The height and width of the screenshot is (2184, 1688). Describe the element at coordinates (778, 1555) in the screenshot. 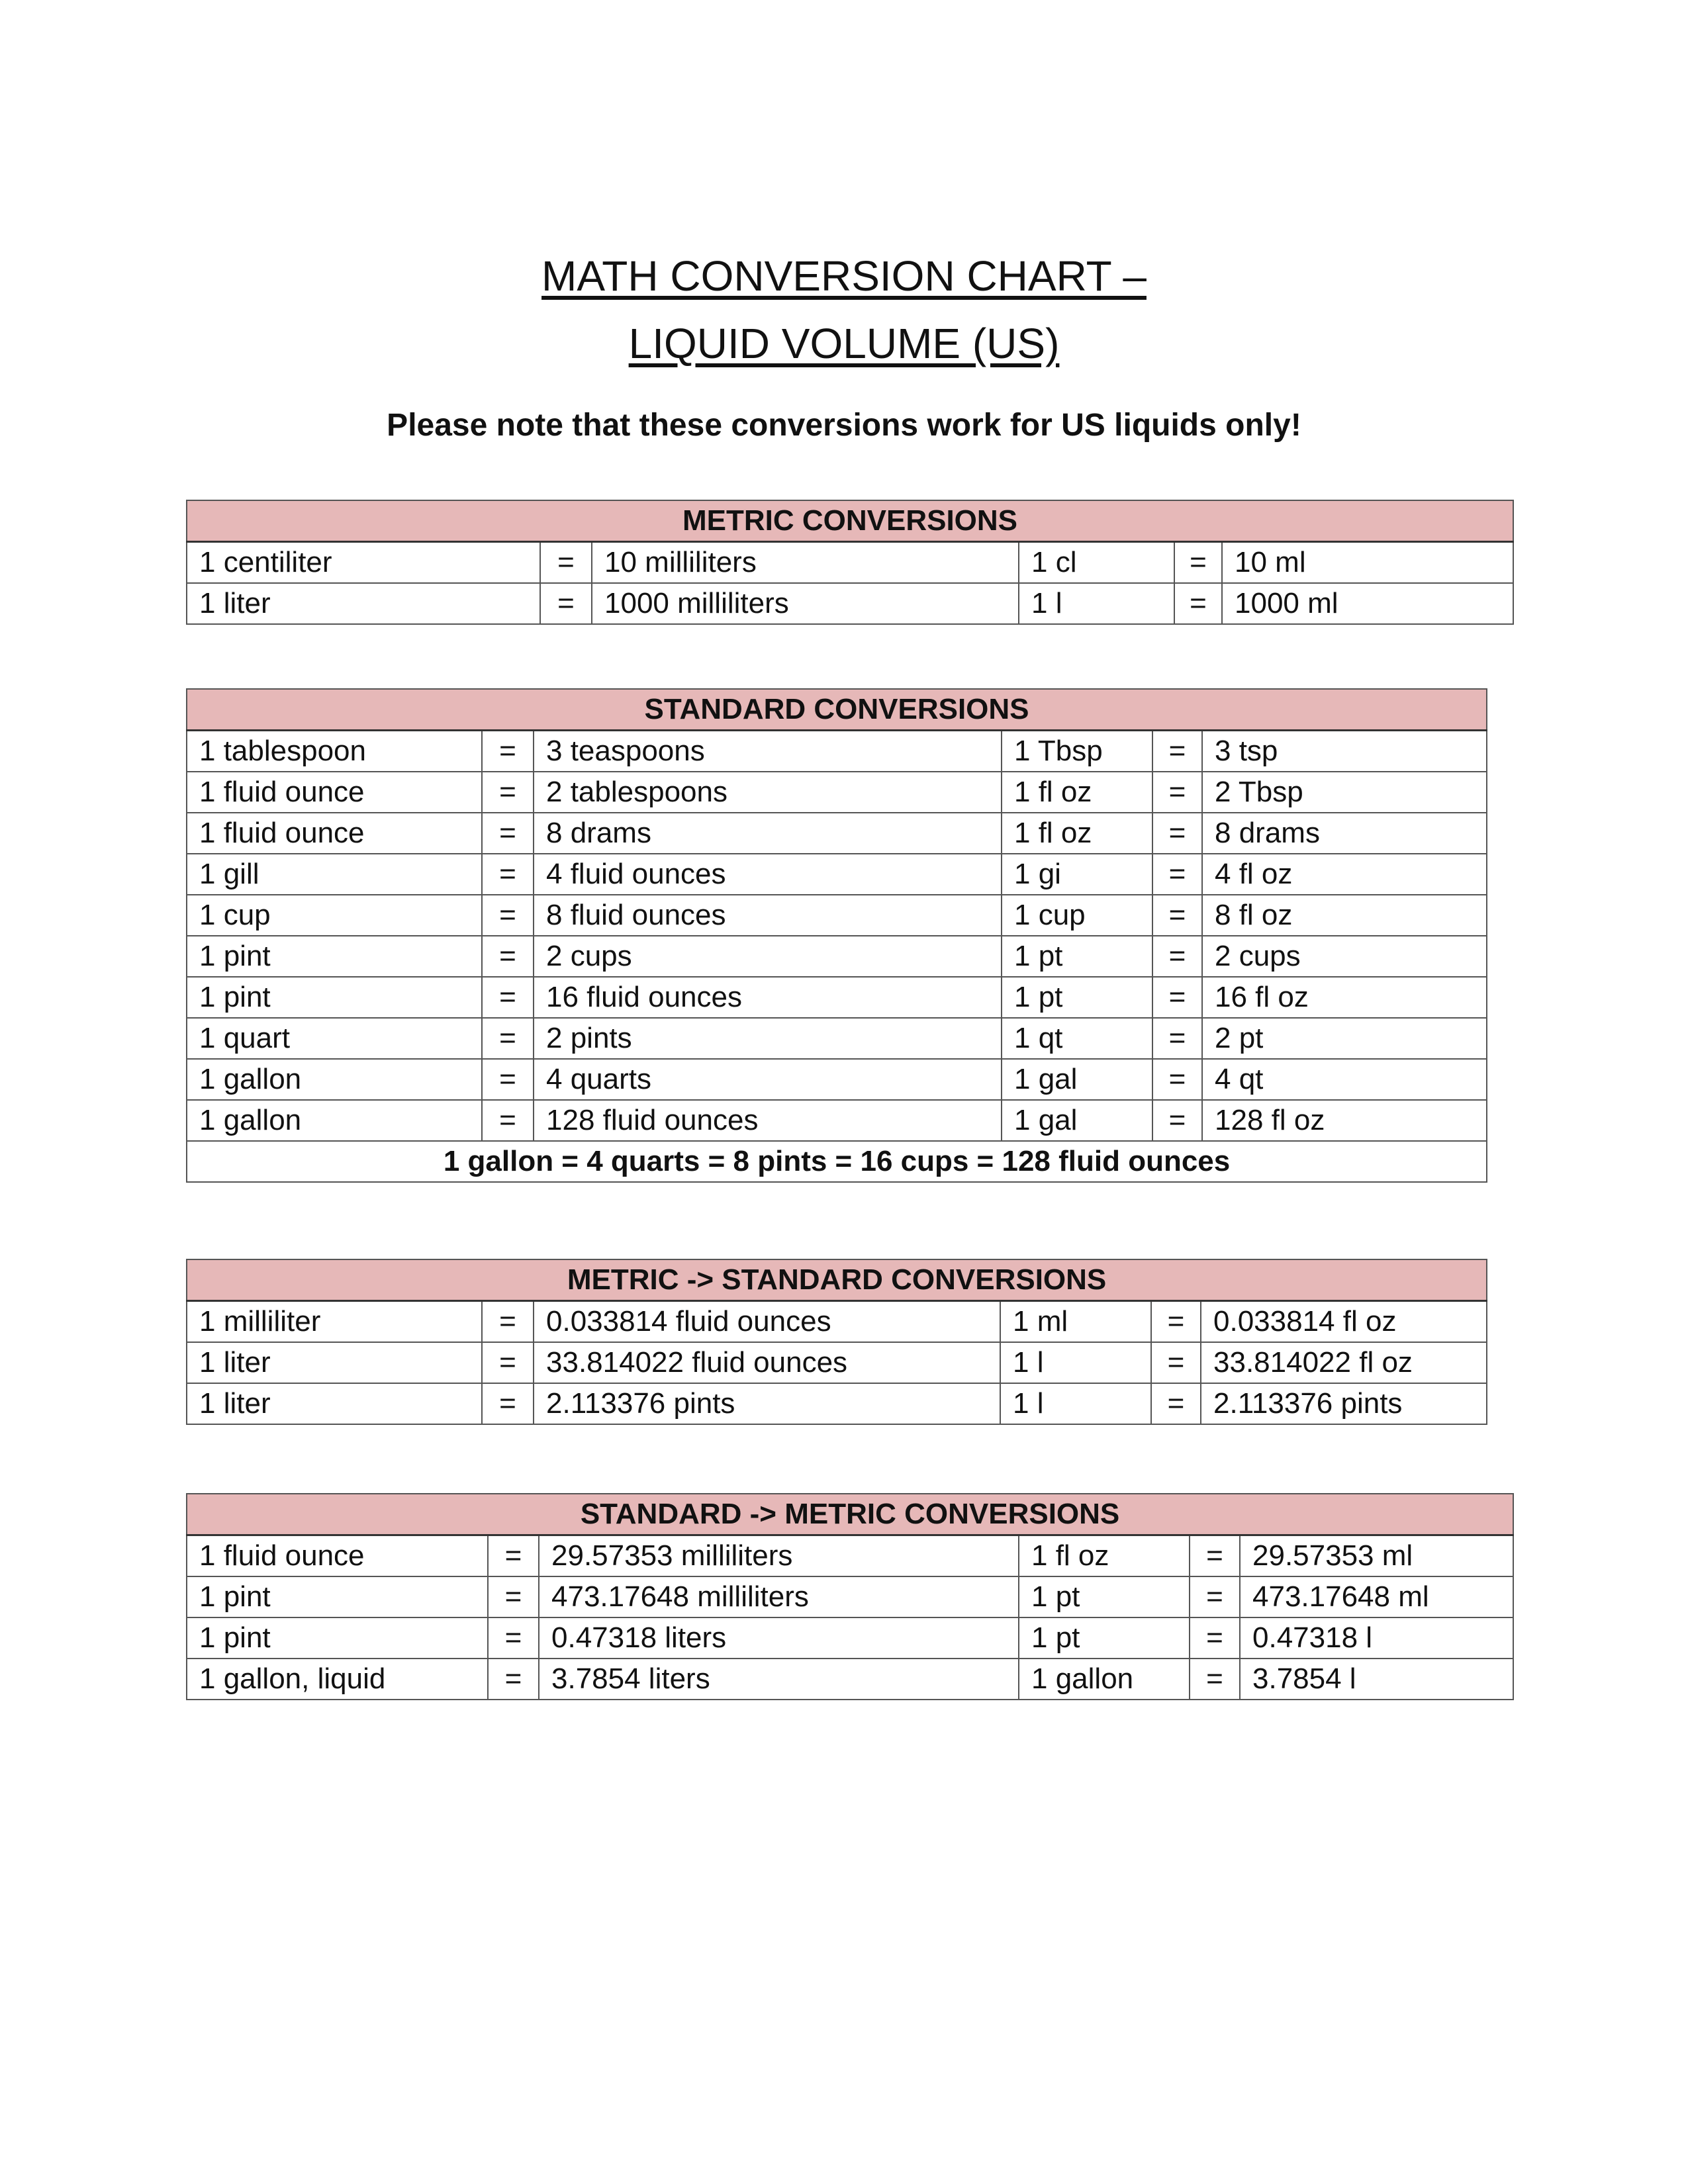

I see `equivalent-value: 29.57353 milliliters` at that location.